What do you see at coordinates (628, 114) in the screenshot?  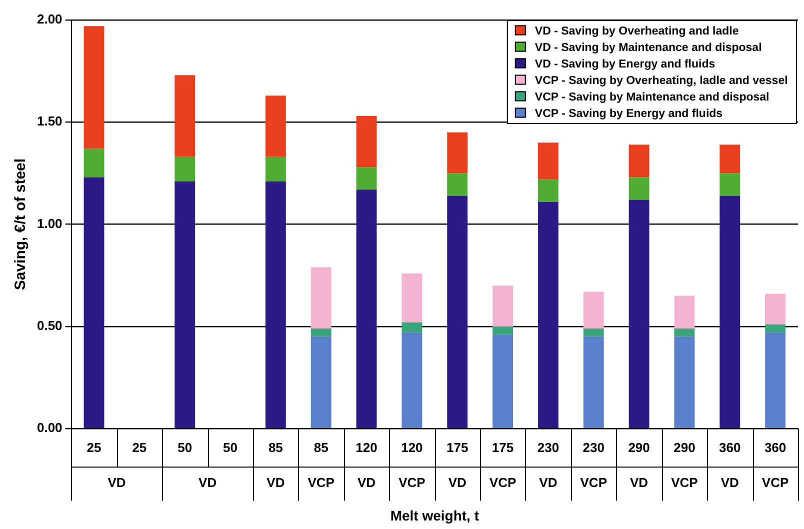 I see `legend-label: VCP - Saving by Energy and fluids` at bounding box center [628, 114].